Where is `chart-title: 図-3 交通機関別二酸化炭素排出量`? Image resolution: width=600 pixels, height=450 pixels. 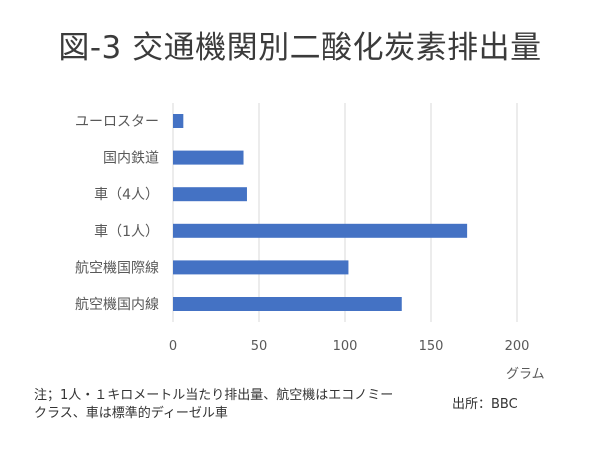
chart-title: 図-3 交通機関別二酸化炭素排出量 is located at coordinates (300, 48).